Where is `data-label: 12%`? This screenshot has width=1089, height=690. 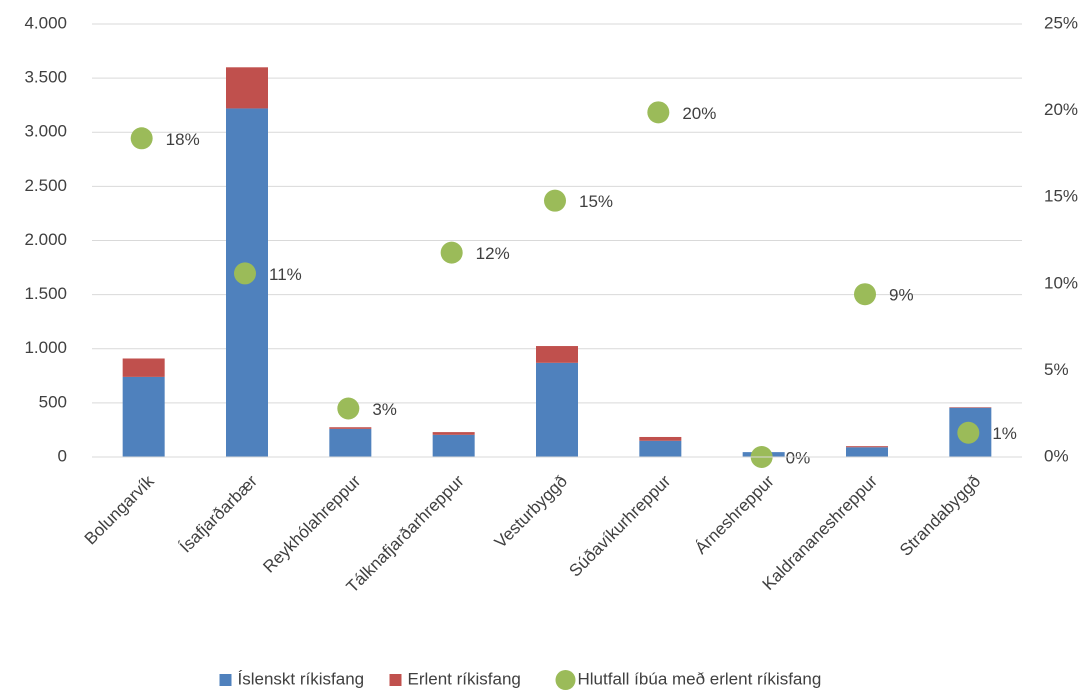 data-label: 12% is located at coordinates (493, 253).